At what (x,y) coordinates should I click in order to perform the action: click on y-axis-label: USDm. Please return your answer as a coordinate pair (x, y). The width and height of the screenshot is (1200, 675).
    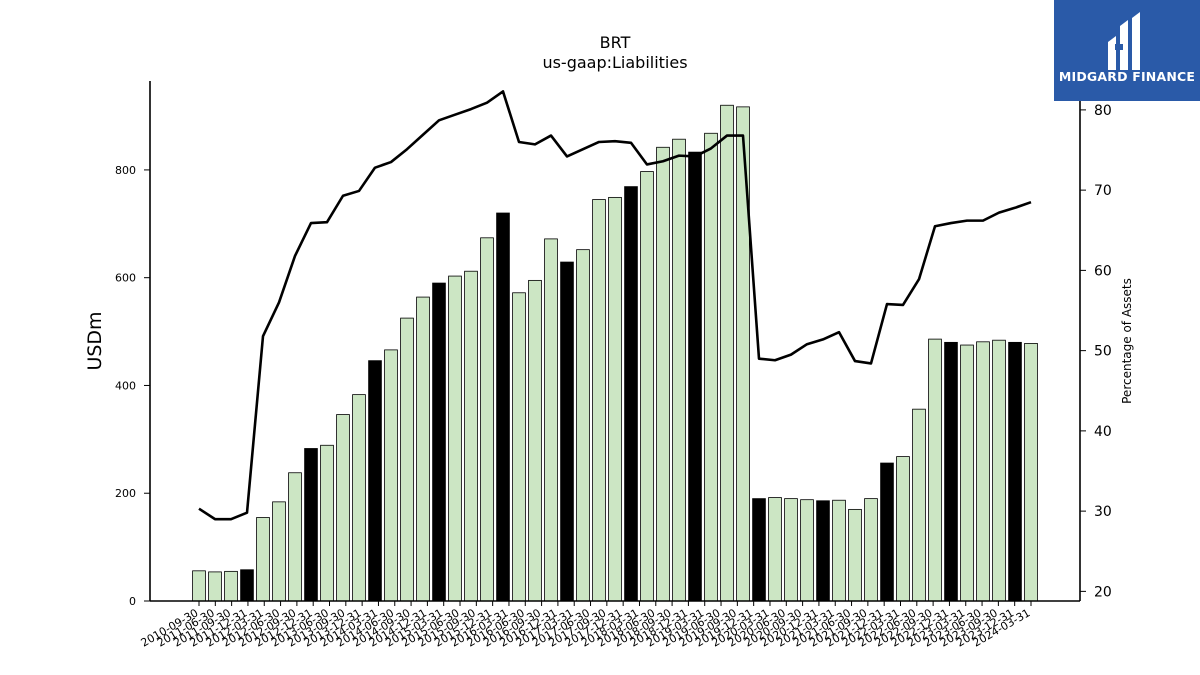
    Looking at the image, I should click on (95, 340).